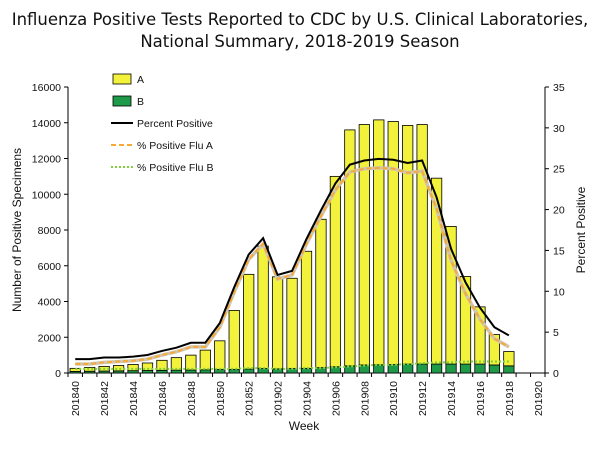 The image size is (600, 450). Describe the element at coordinates (140, 80) in the screenshot. I see `legend-label: A` at that location.